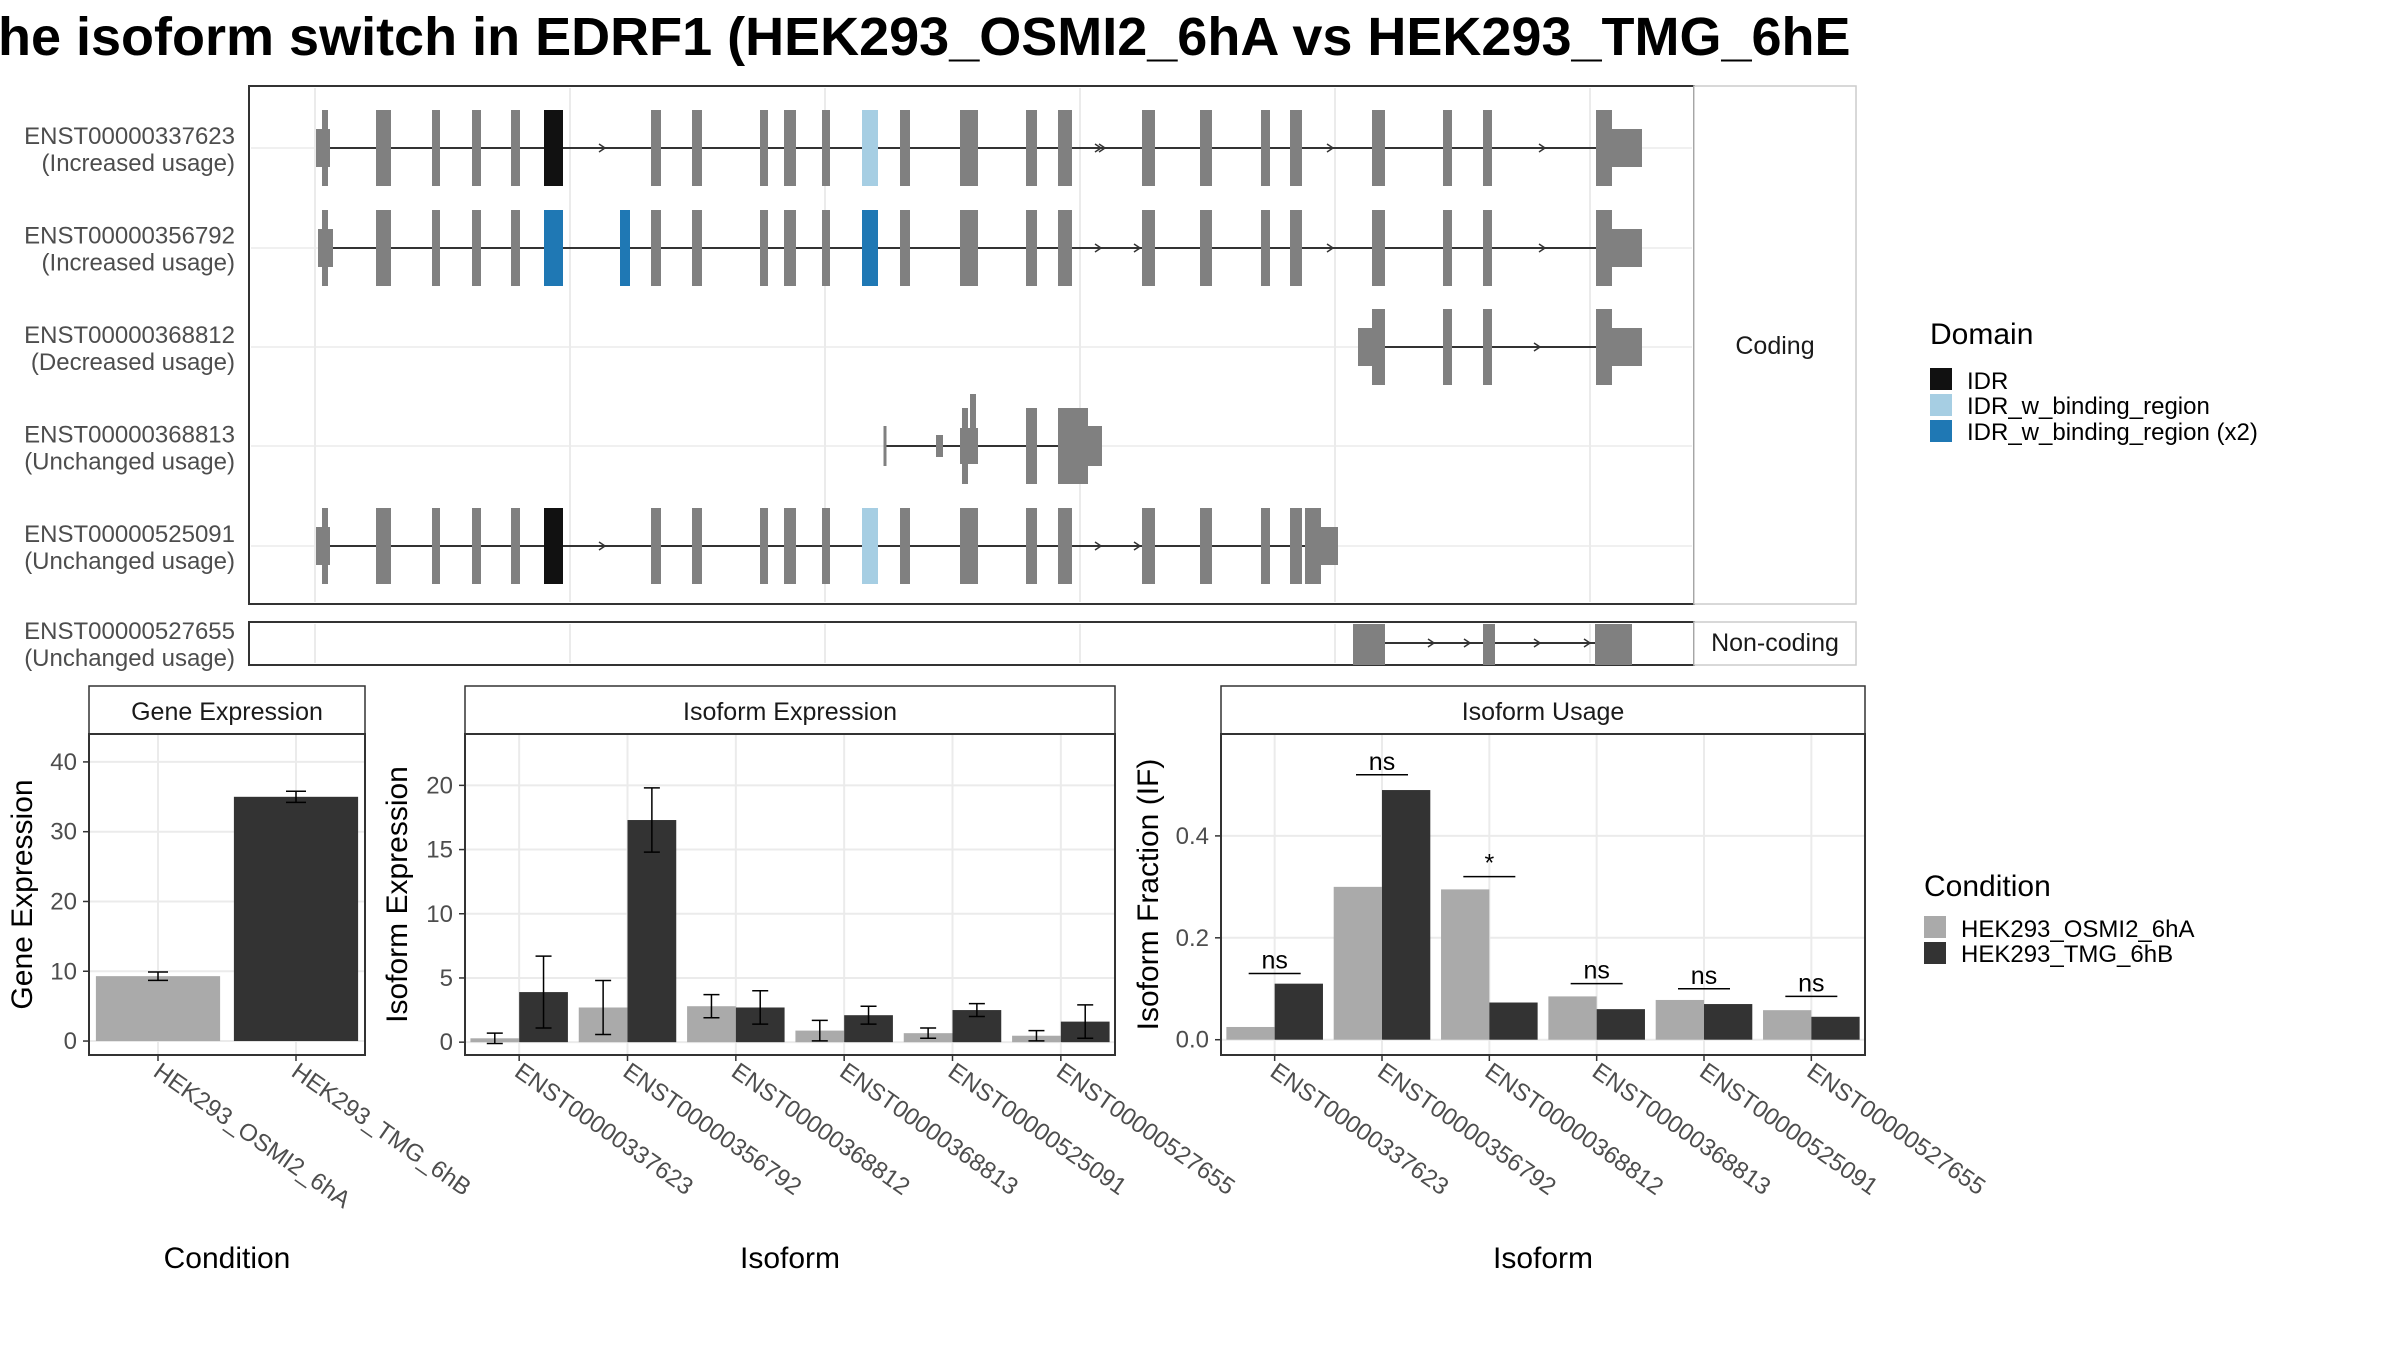 This screenshot has width=2400, height=1350. Describe the element at coordinates (22, 894) in the screenshot. I see `y-axis-label: Gene Expression` at that location.